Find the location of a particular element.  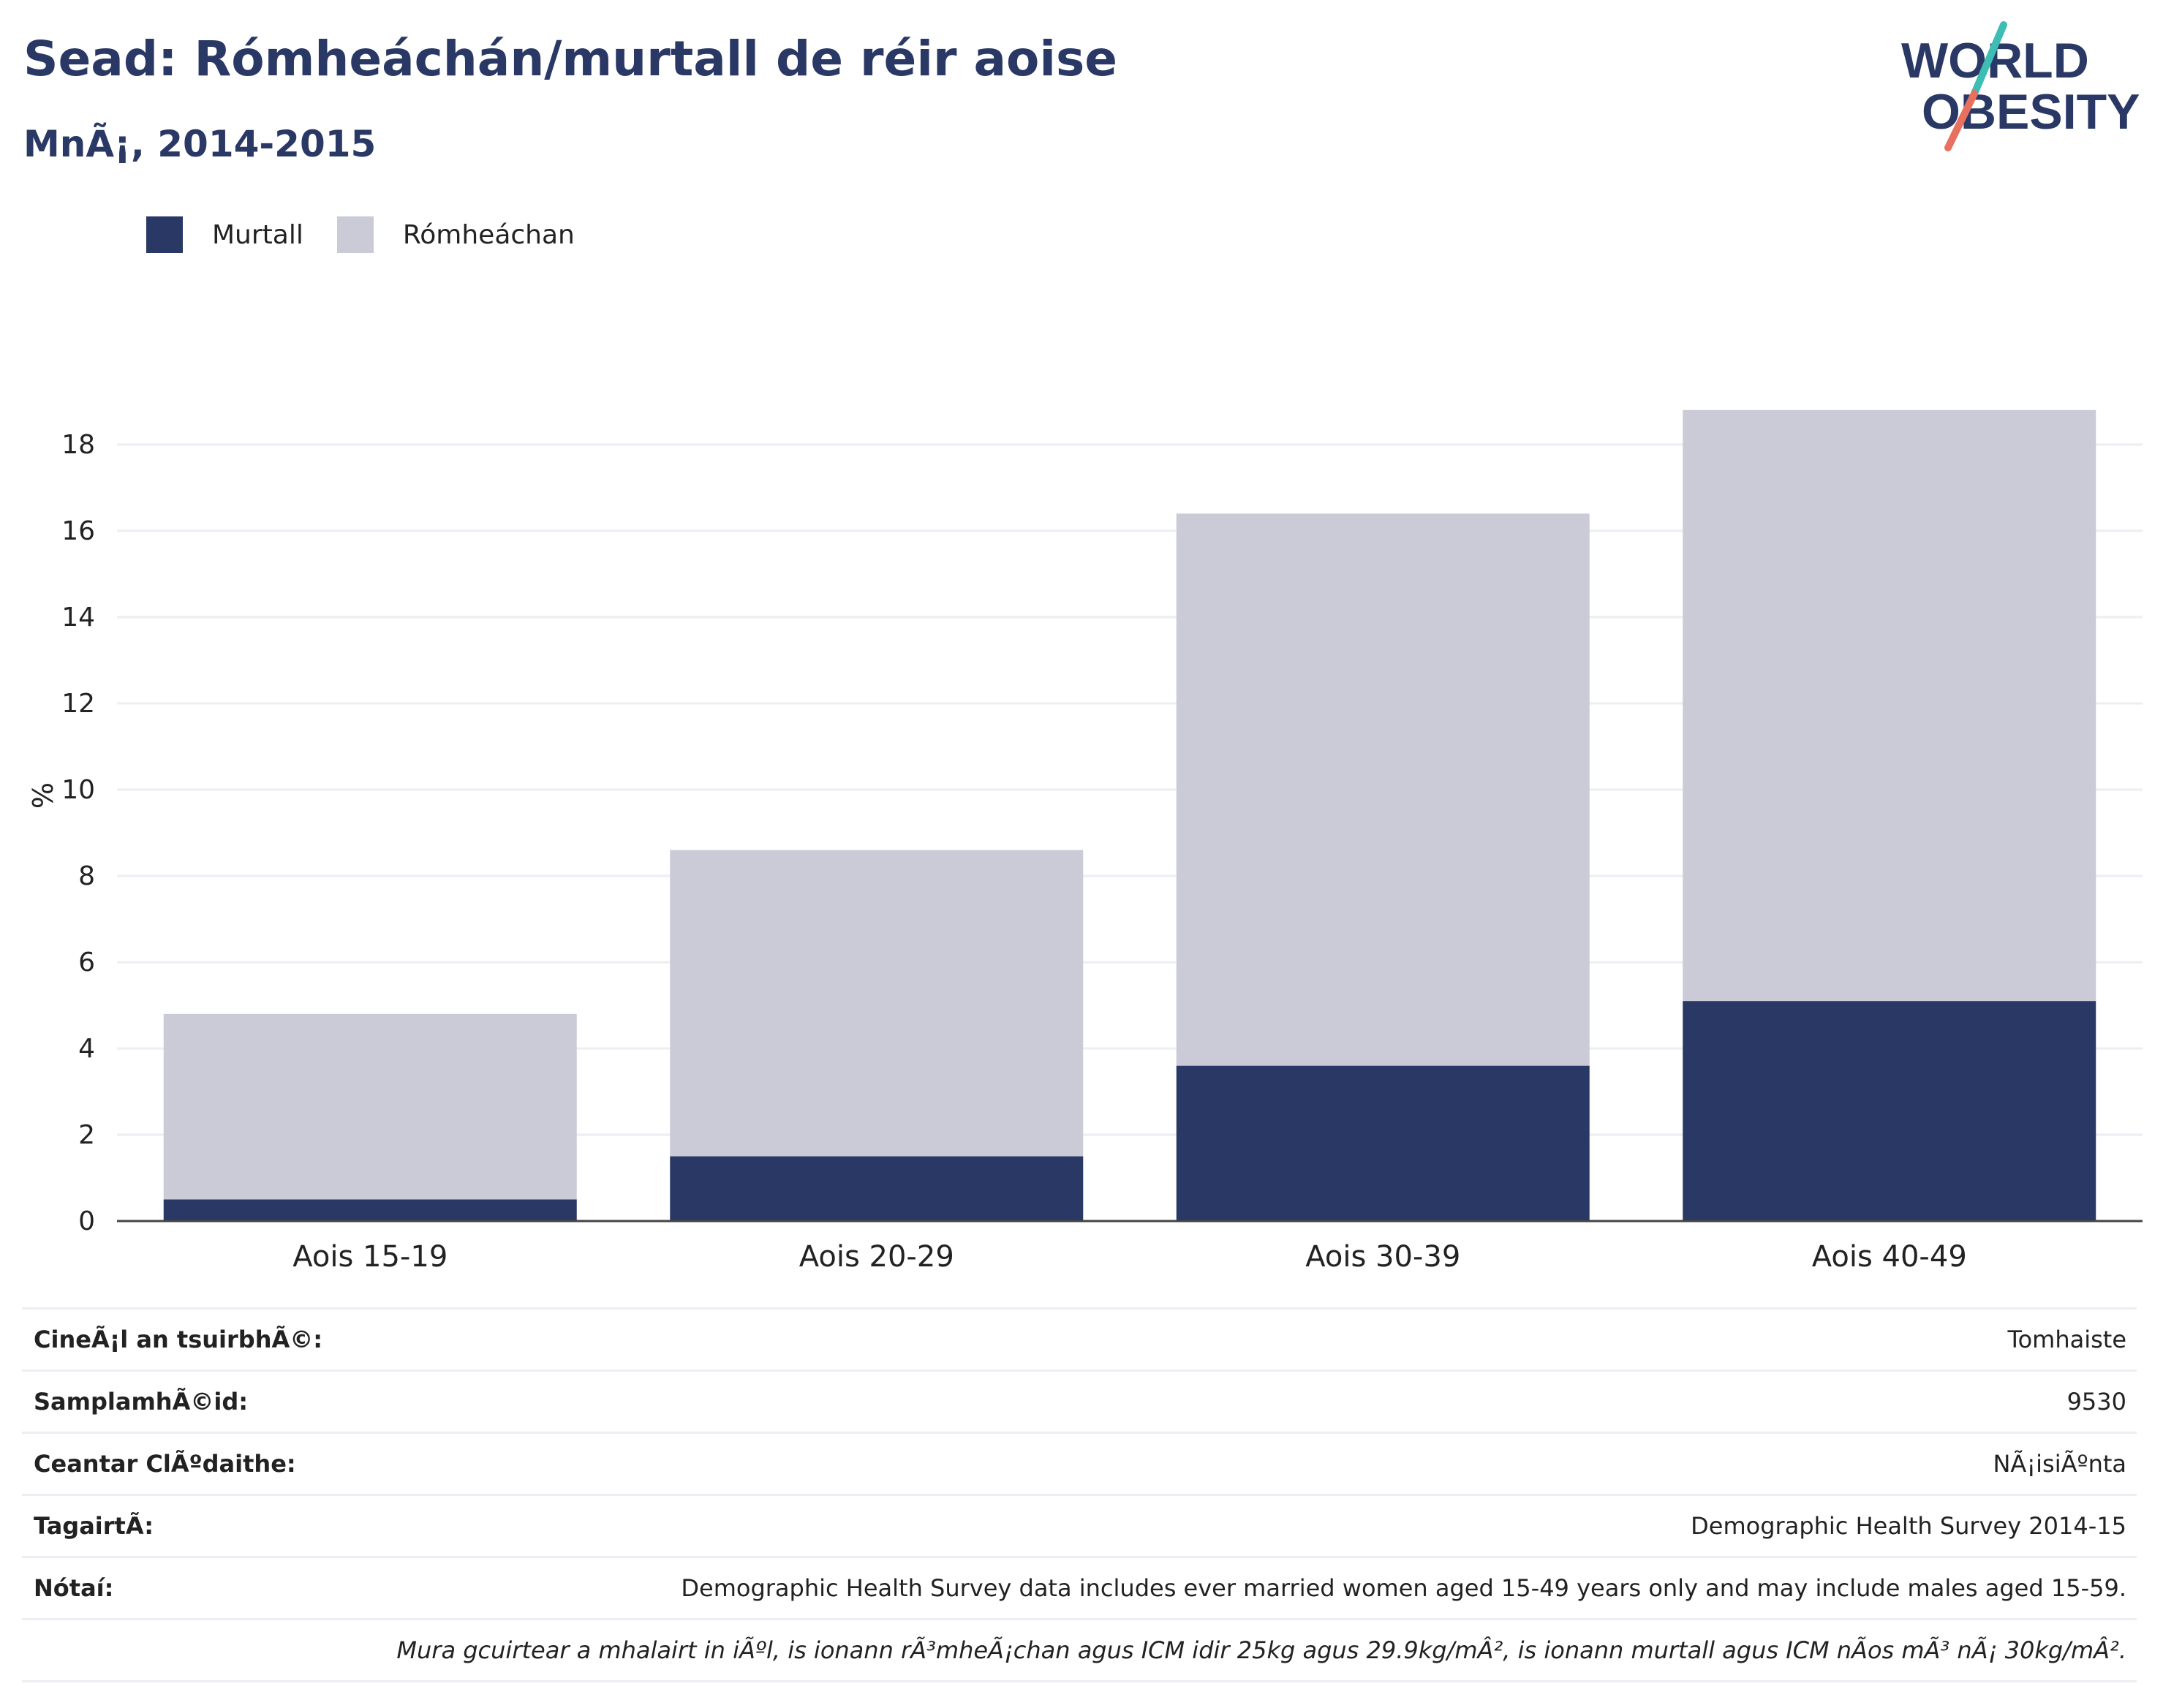

y-tick-label: 2 is located at coordinates (86, 1135).